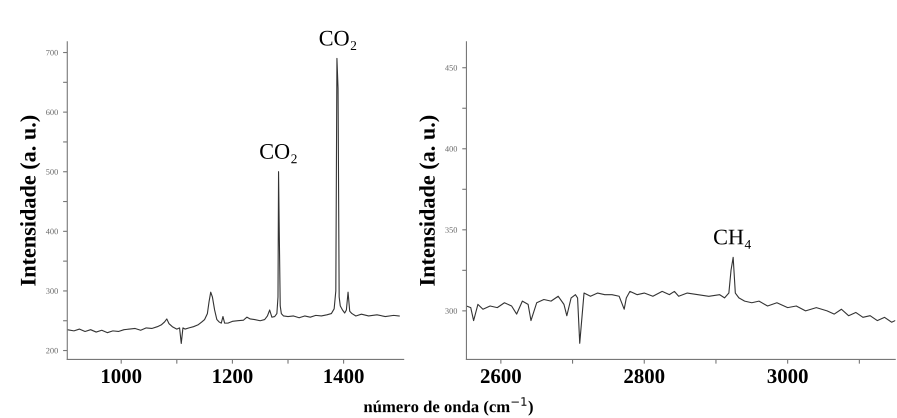 The width and height of the screenshot is (897, 418). What do you see at coordinates (451, 68) in the screenshot?
I see `y-tick-label: 450` at bounding box center [451, 68].